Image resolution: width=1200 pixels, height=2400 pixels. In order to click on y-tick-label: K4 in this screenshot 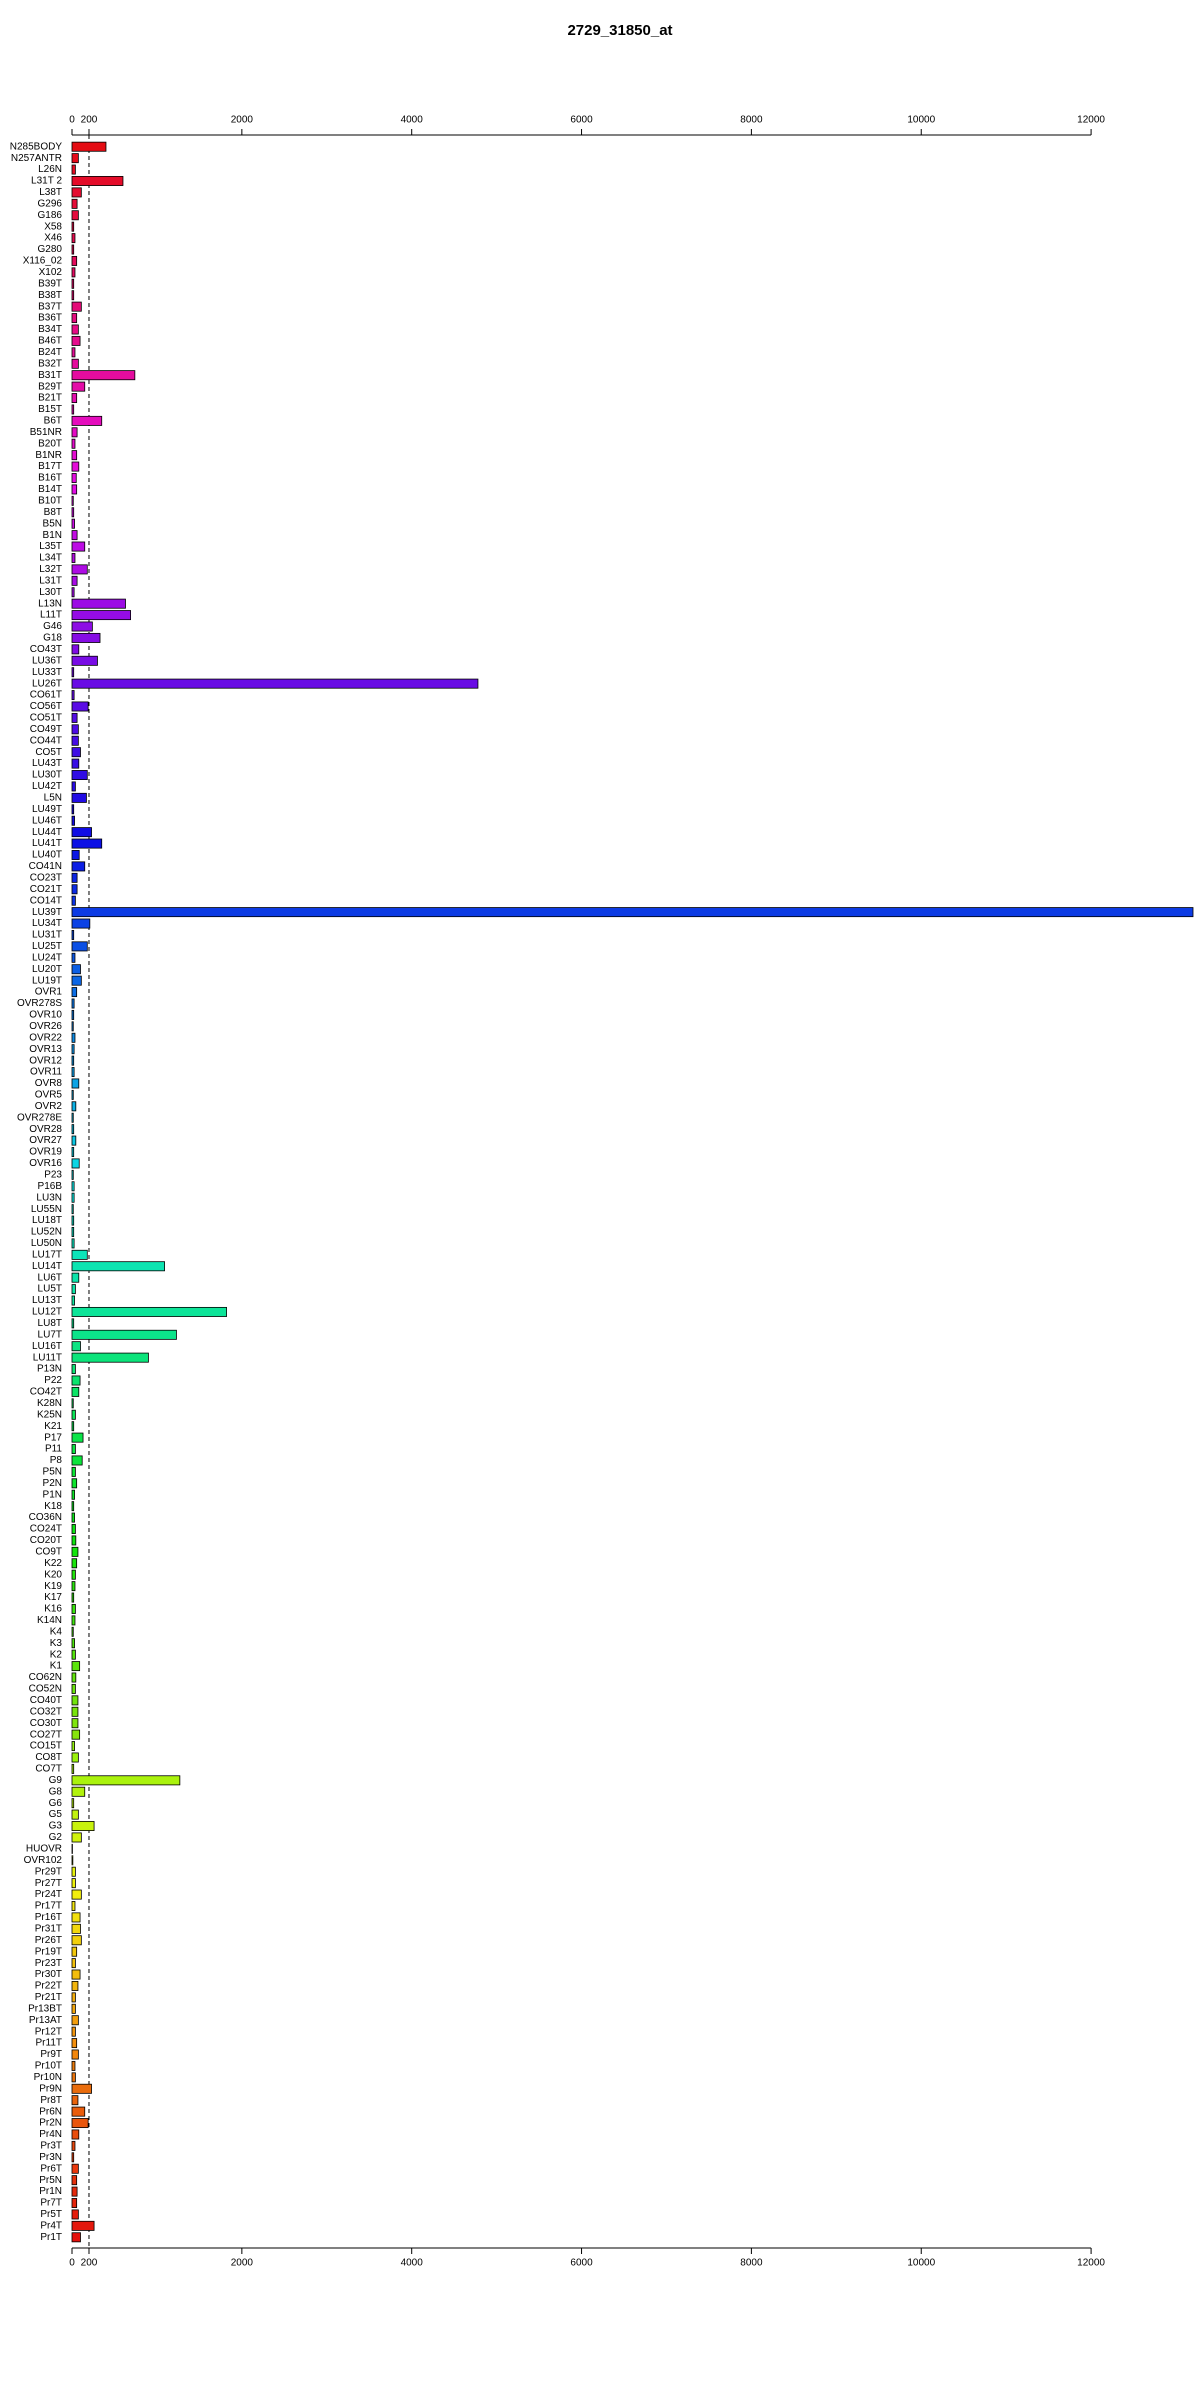, I will do `click(56, 1631)`.